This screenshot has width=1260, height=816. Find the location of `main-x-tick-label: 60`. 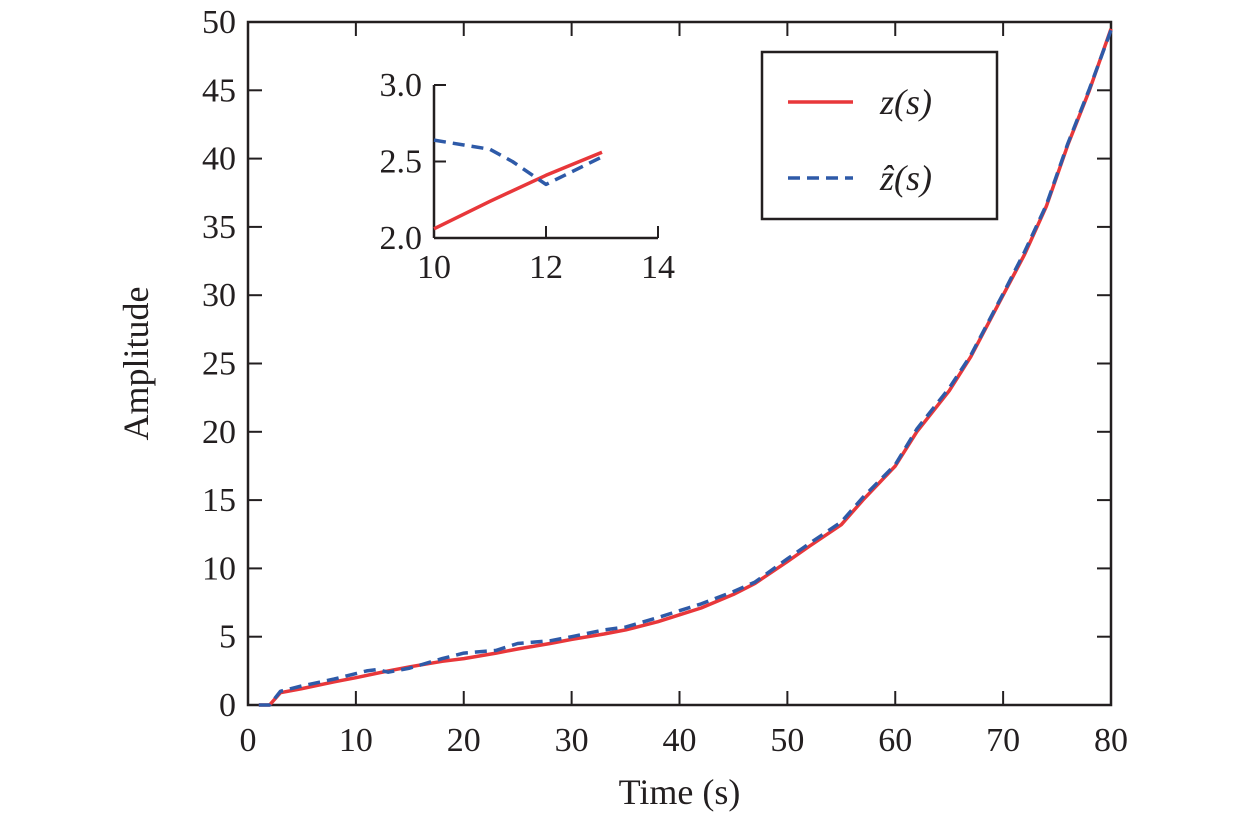

main-x-tick-label: 60 is located at coordinates (895, 740).